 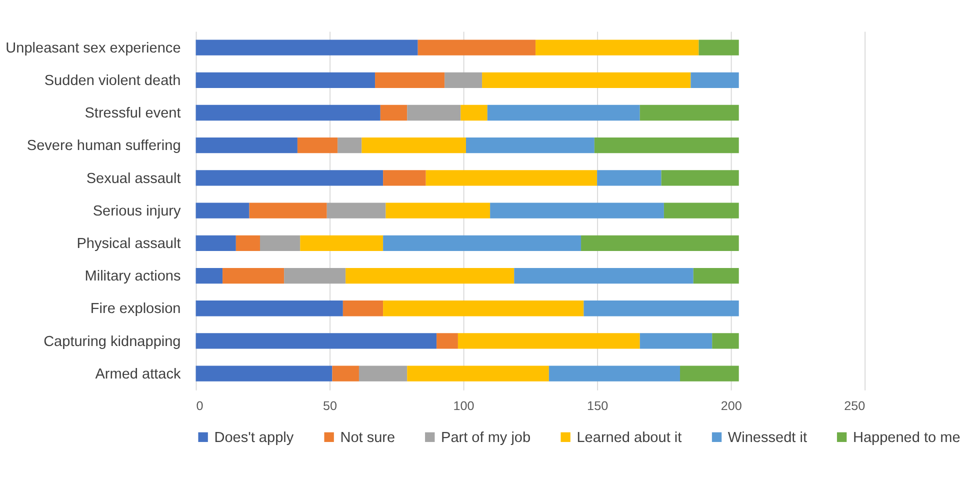 What do you see at coordinates (132, 276) in the screenshot?
I see `y-tick-label: Military actions` at bounding box center [132, 276].